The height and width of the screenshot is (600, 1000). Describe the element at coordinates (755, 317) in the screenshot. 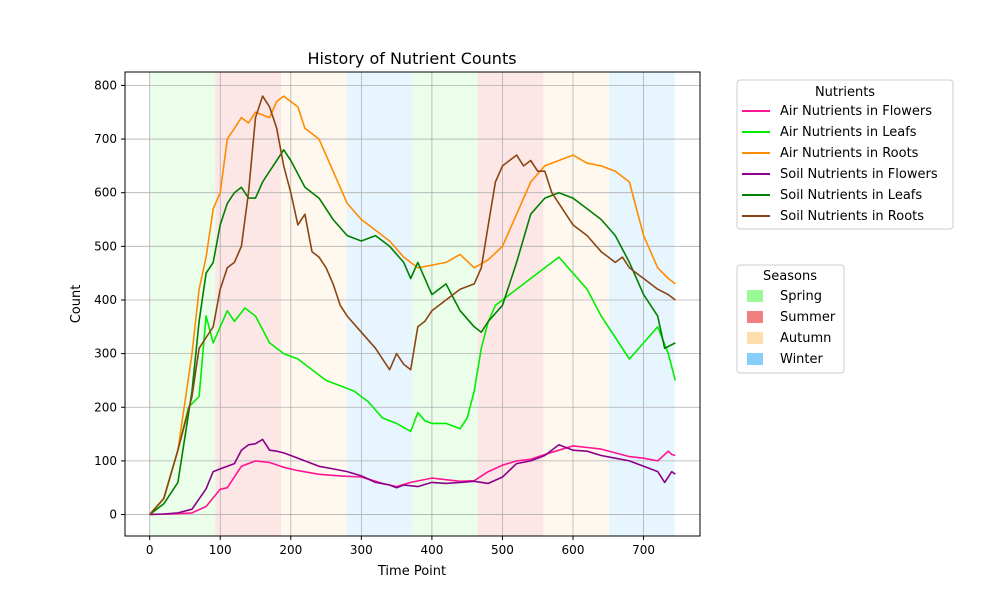

I see `season-swatch-summer` at that location.